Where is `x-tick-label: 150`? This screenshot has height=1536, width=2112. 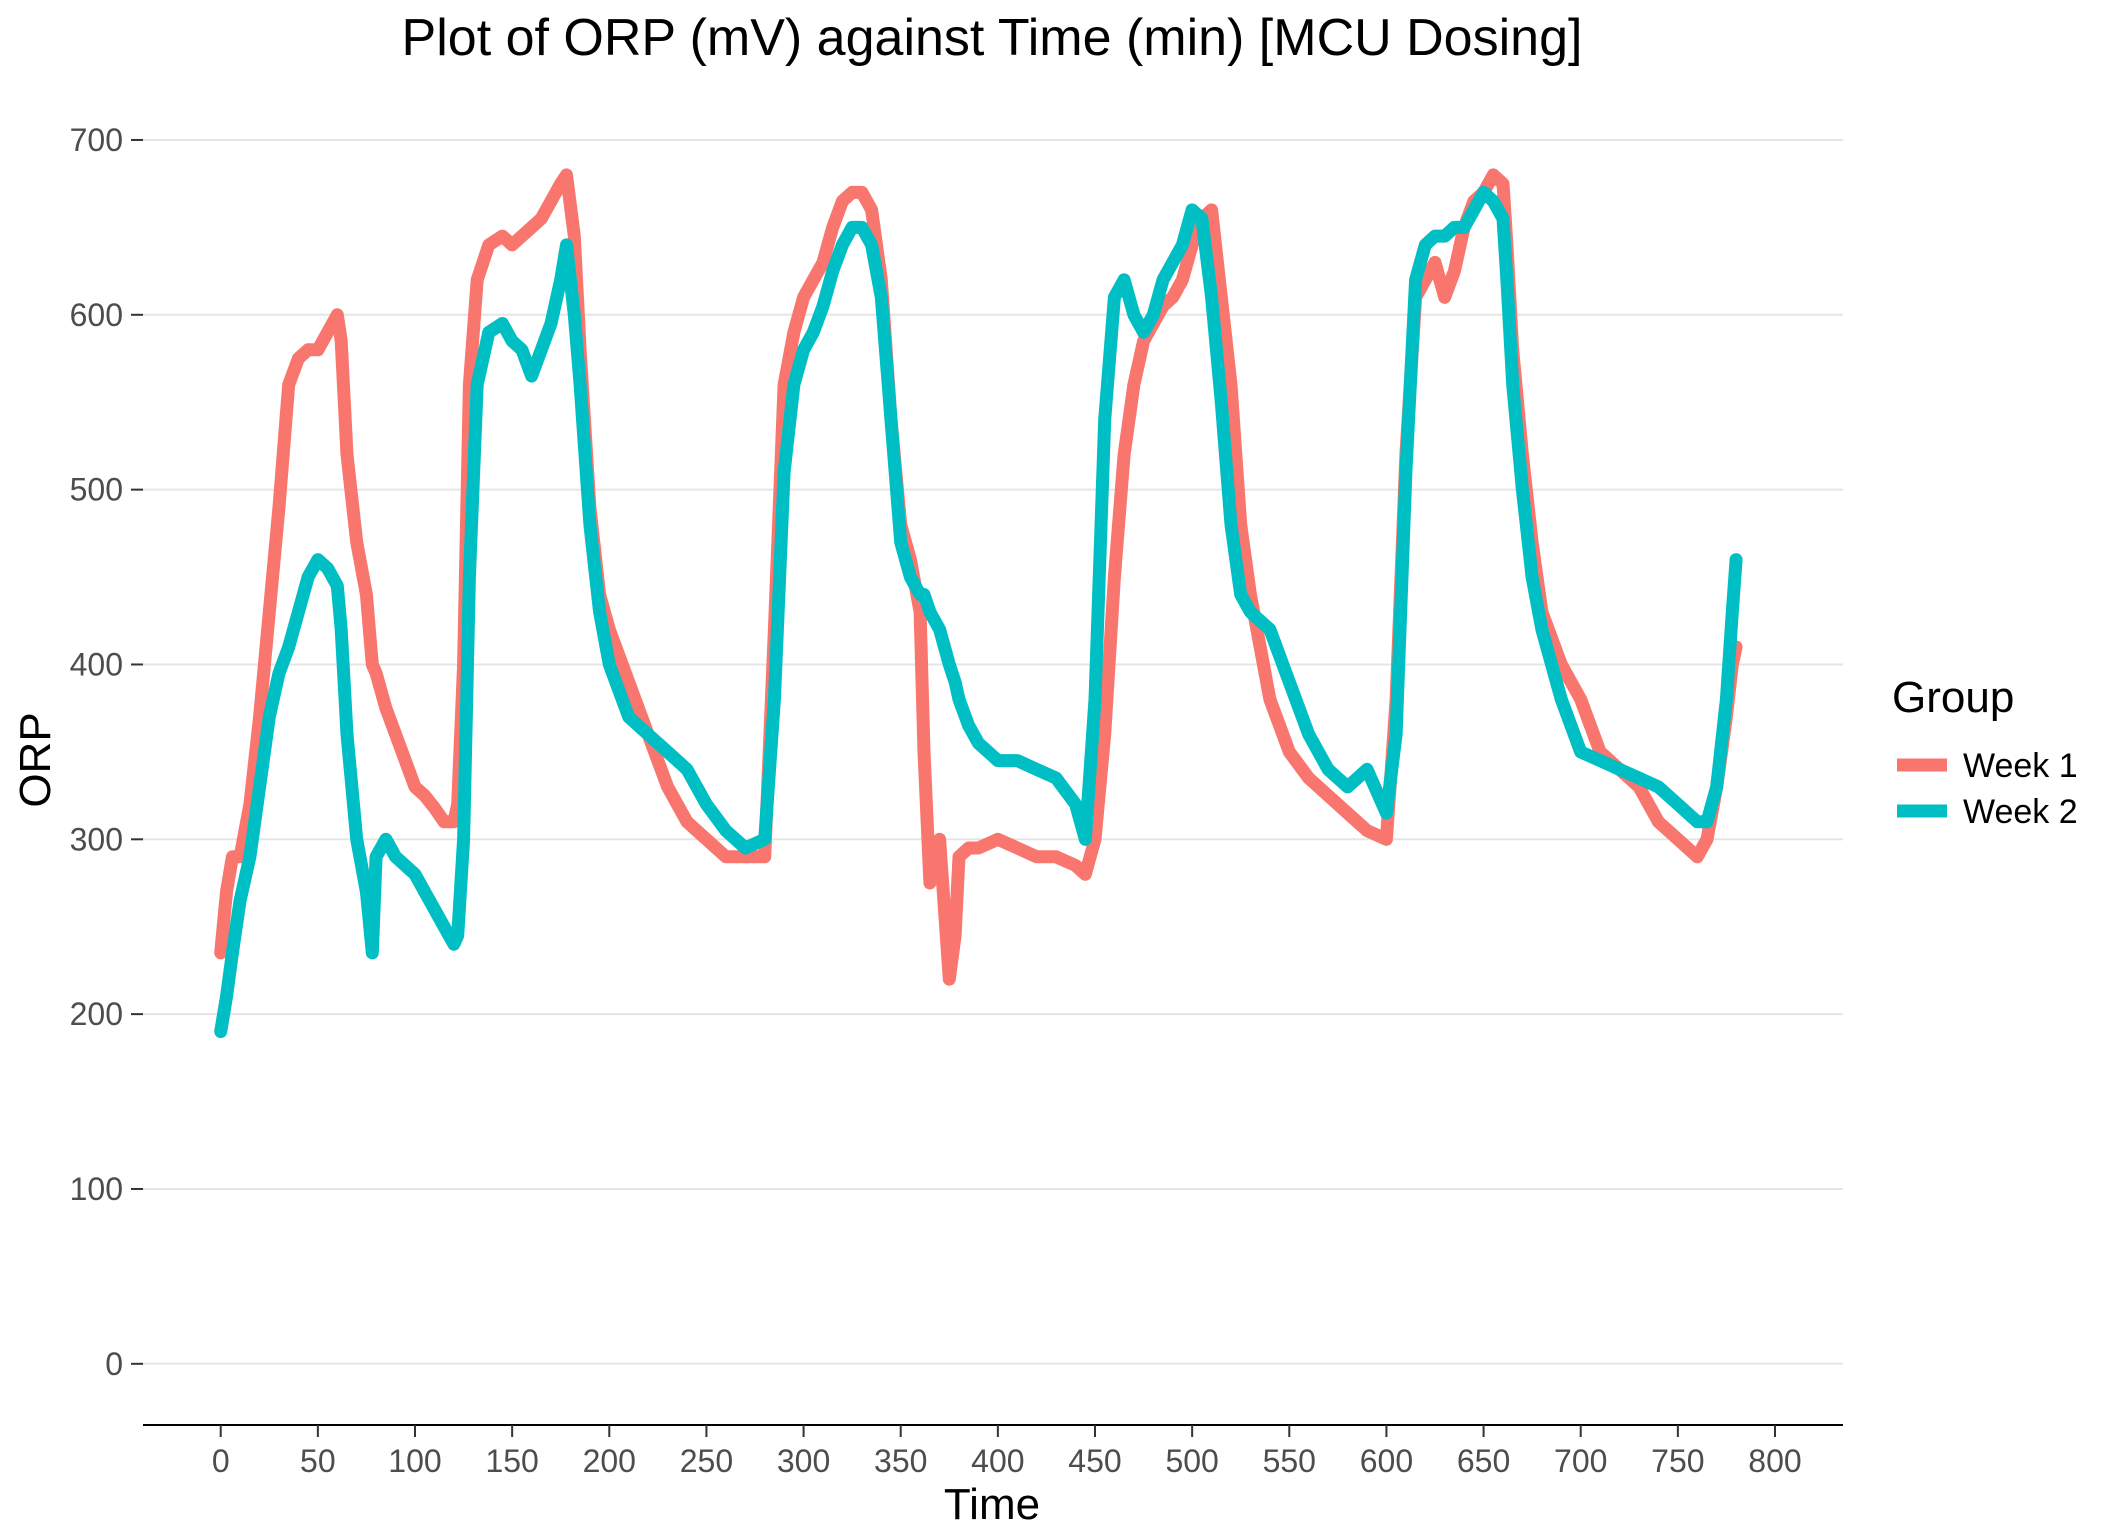
x-tick-label: 150 is located at coordinates (511, 1461).